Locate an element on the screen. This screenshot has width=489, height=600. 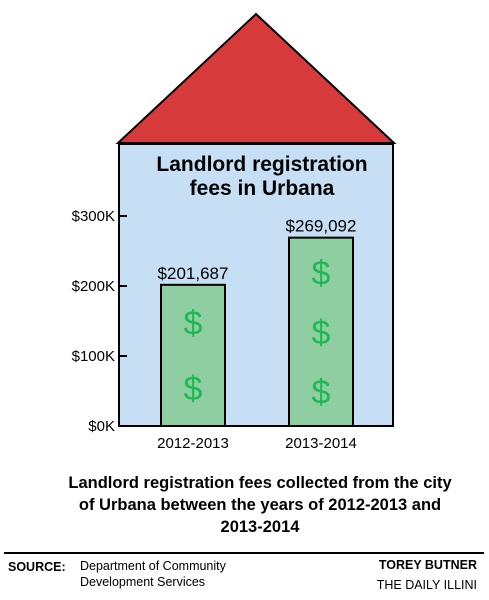
bar-value-label: $269,092 is located at coordinates (321, 226).